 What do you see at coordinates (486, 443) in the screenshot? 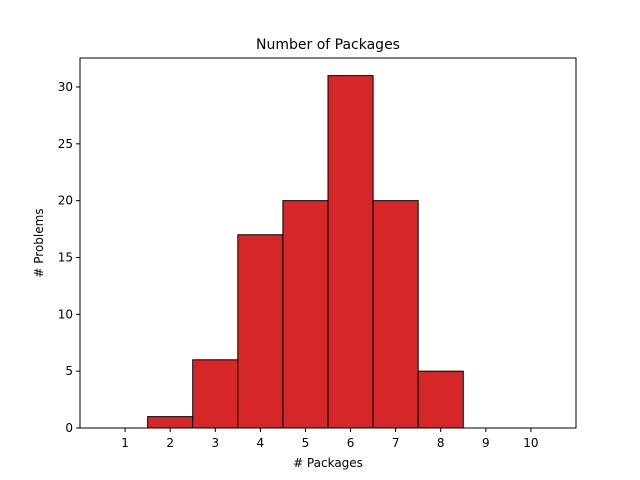
I see `x-tick-label: 9` at bounding box center [486, 443].